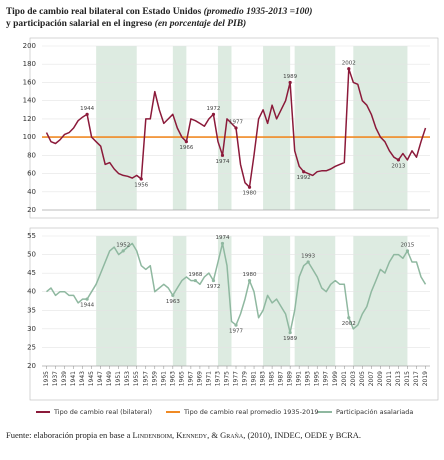 Image resolution: width=444 pixels, height=460 pixels. What do you see at coordinates (163, 378) in the screenshot?
I see `x-tick-label: 1961` at bounding box center [163, 378].